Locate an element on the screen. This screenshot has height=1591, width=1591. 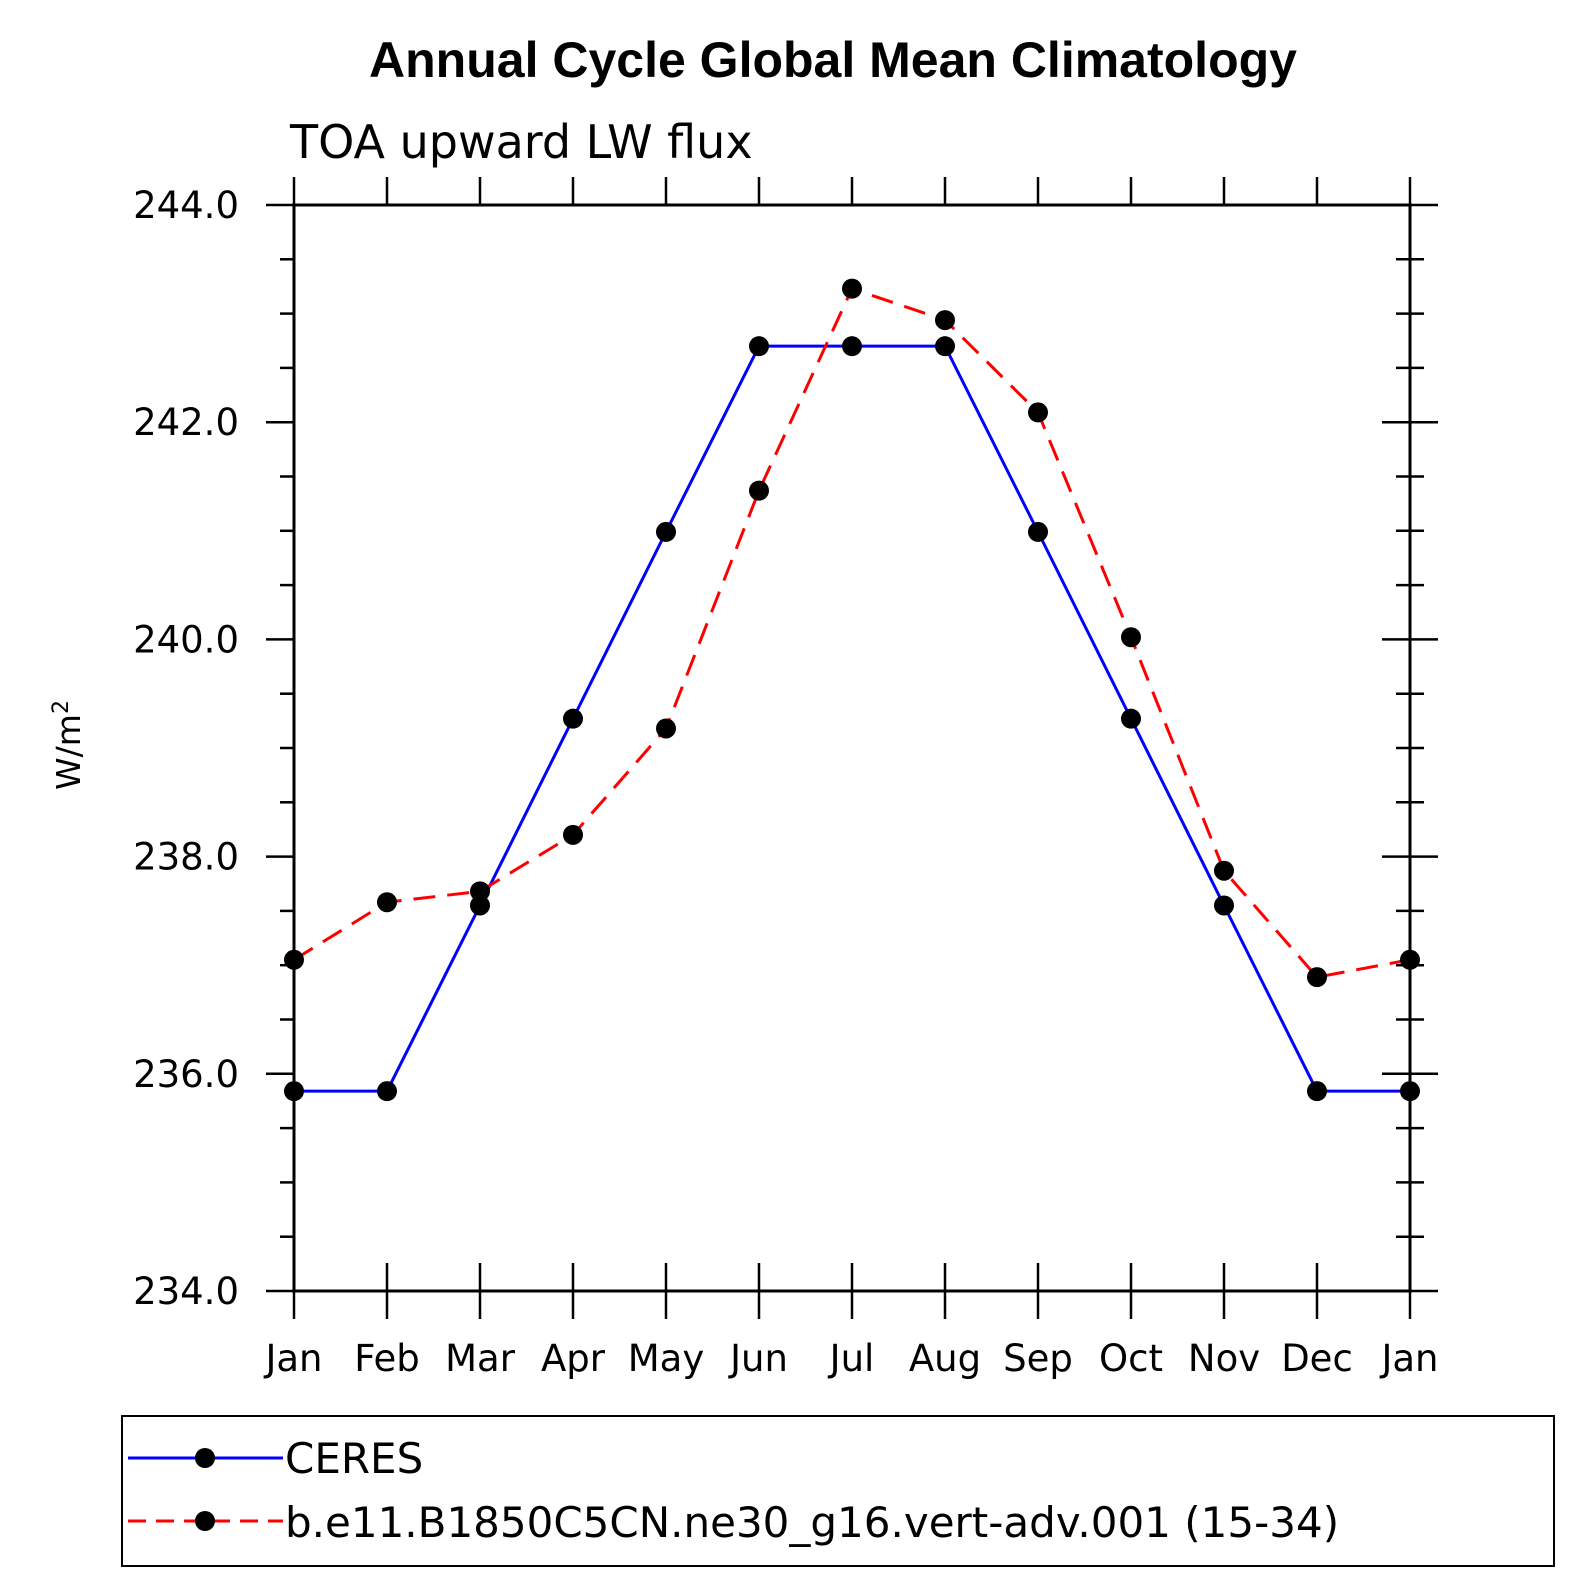
y-tick-labels: 234.0 236.0 238.0 240.0 242.0 244.0 is located at coordinates (186, 748).